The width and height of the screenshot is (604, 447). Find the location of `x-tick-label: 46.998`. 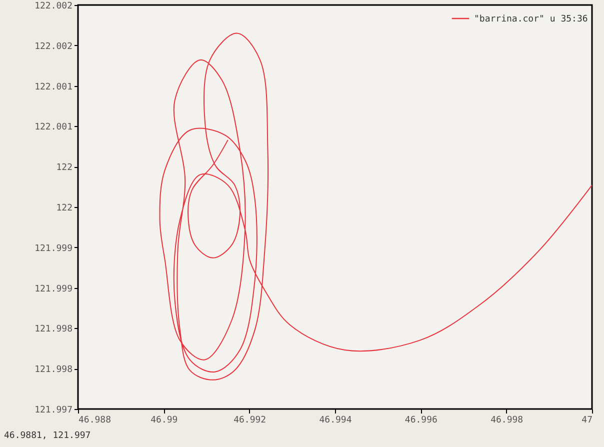

x-tick-label: 46.998 is located at coordinates (507, 421).